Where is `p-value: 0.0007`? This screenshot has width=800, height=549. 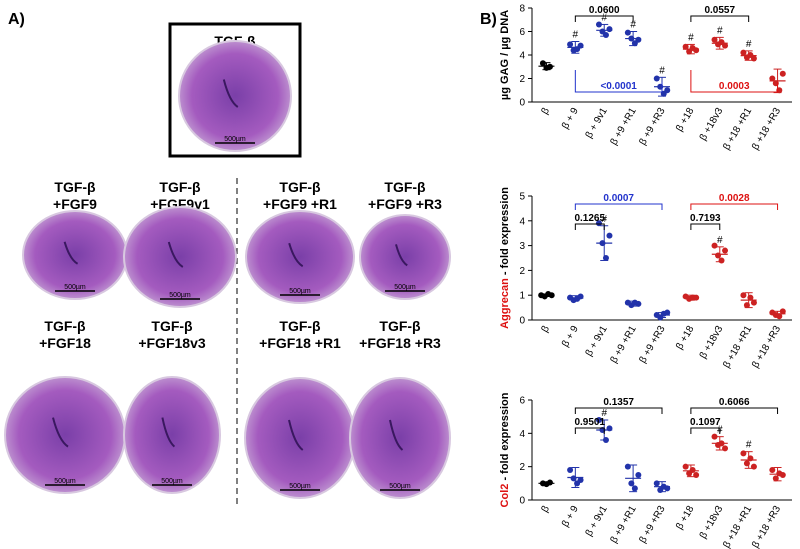 p-value: 0.0007 is located at coordinates (618, 198).